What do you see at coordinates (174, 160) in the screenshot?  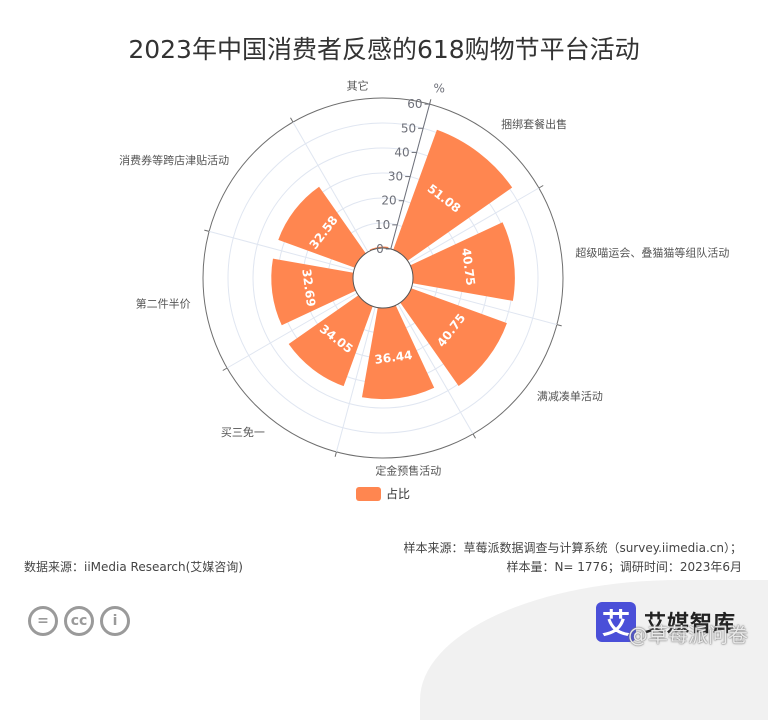 I see `category-label: 消费券等跨店津贴活动` at bounding box center [174, 160].